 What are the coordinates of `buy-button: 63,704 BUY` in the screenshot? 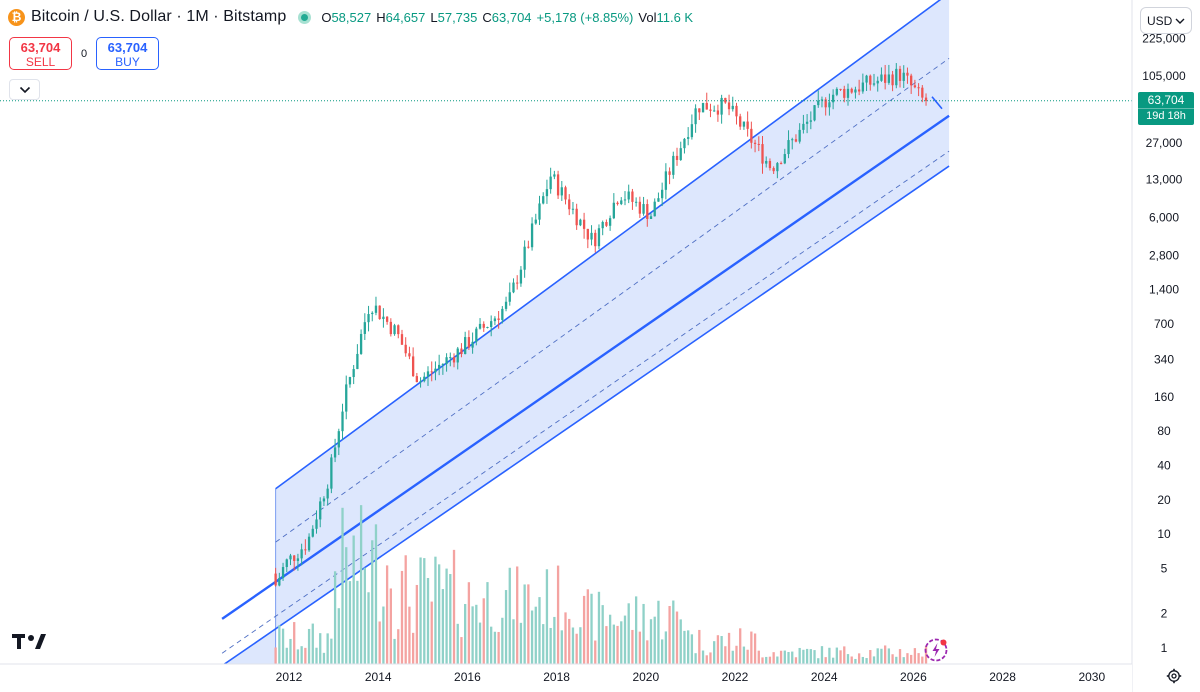 It's located at (127, 53).